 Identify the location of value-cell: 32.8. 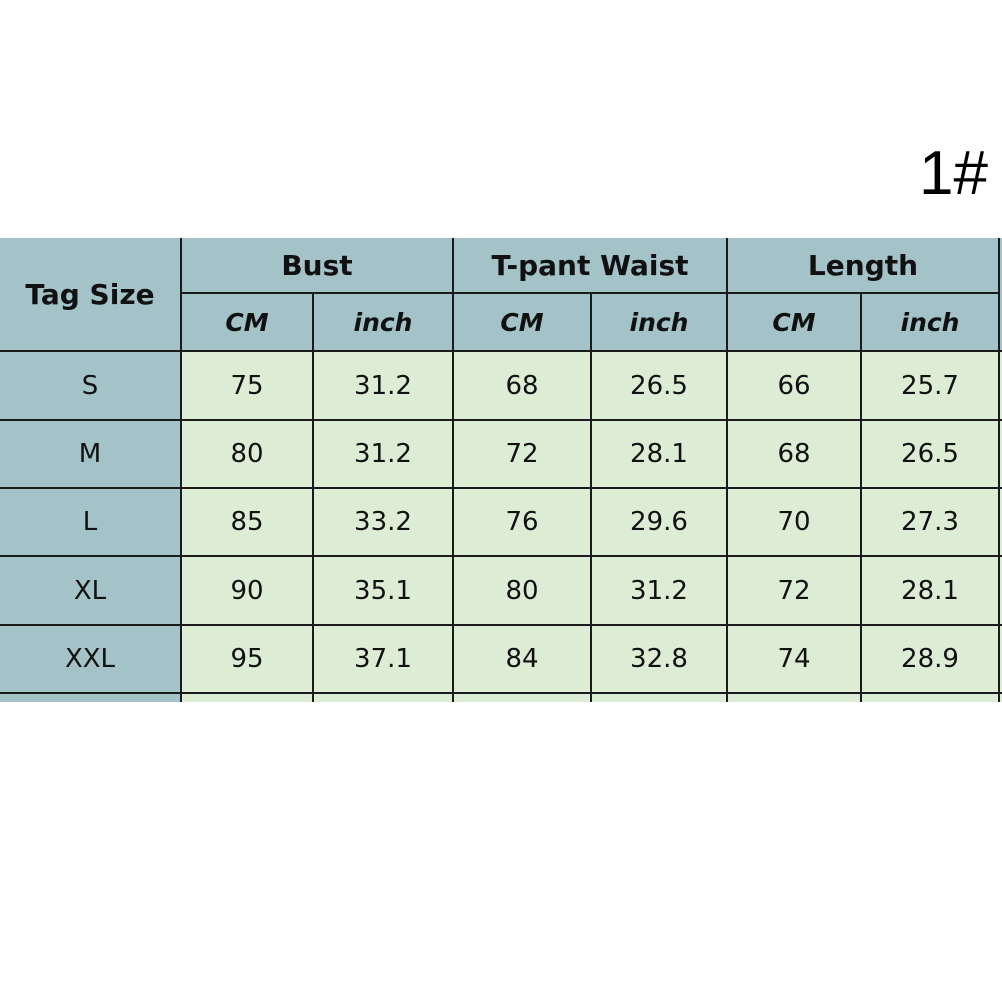
(660, 660).